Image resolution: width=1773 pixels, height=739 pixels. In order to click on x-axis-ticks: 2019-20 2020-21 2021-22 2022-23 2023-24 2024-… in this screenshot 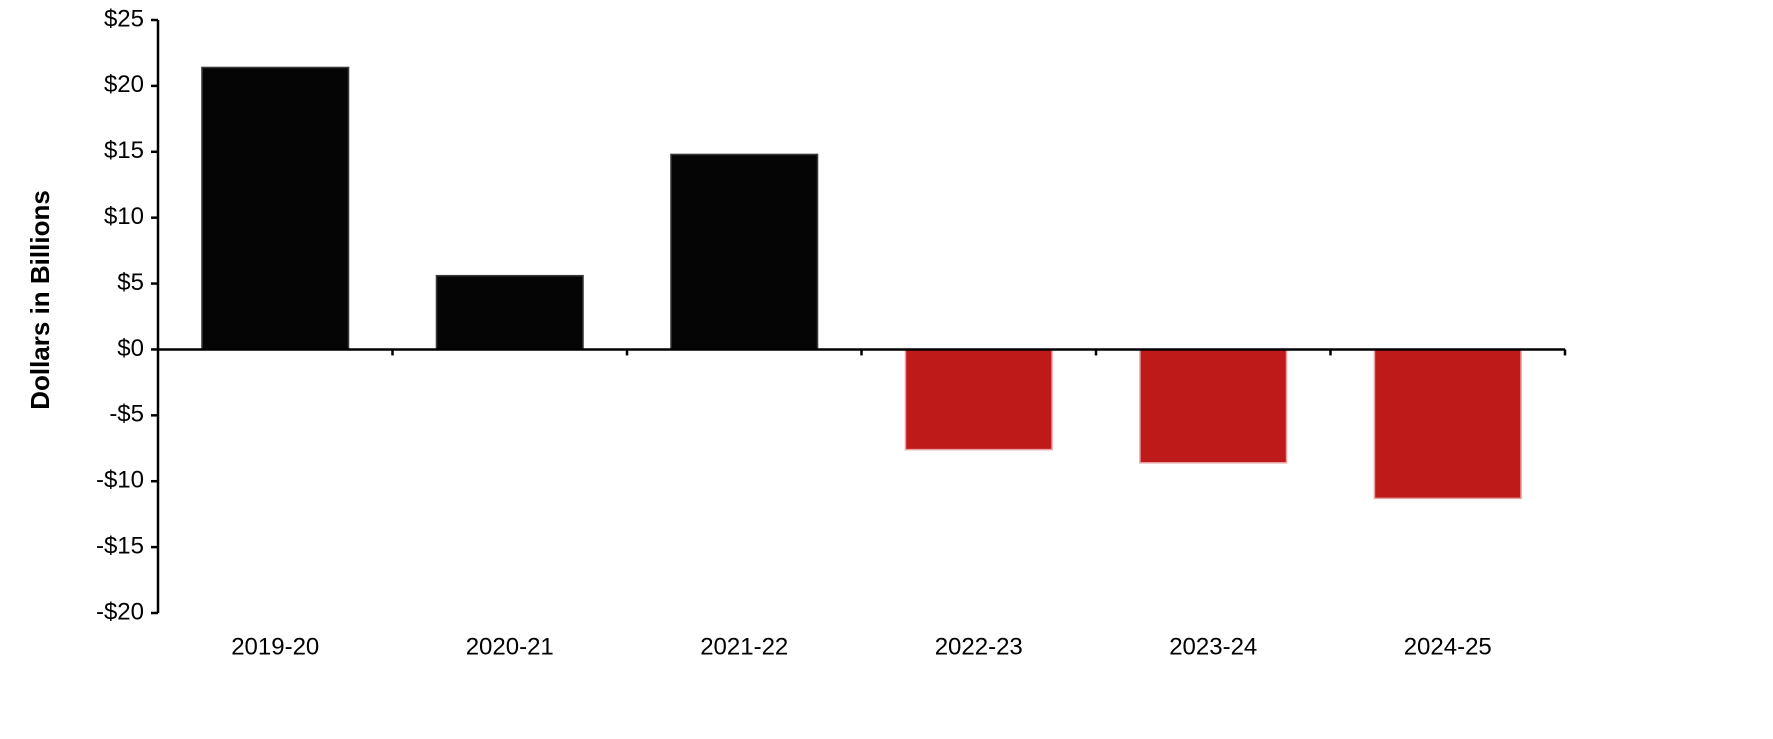, I will do `click(861, 646)`.